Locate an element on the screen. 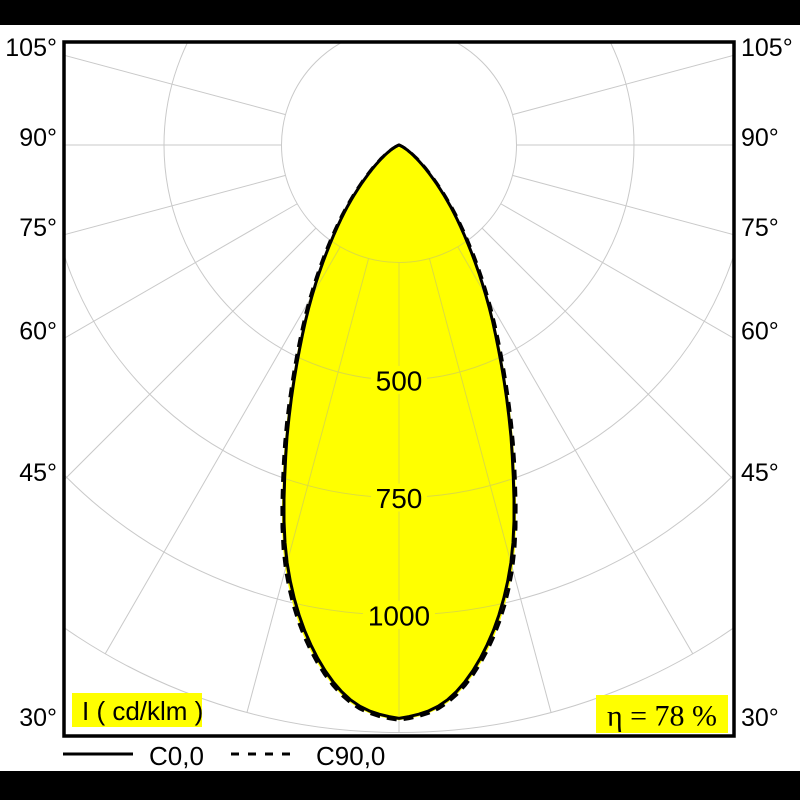 This screenshot has height=800, width=800. ring-label-500: 500 is located at coordinates (399, 381).